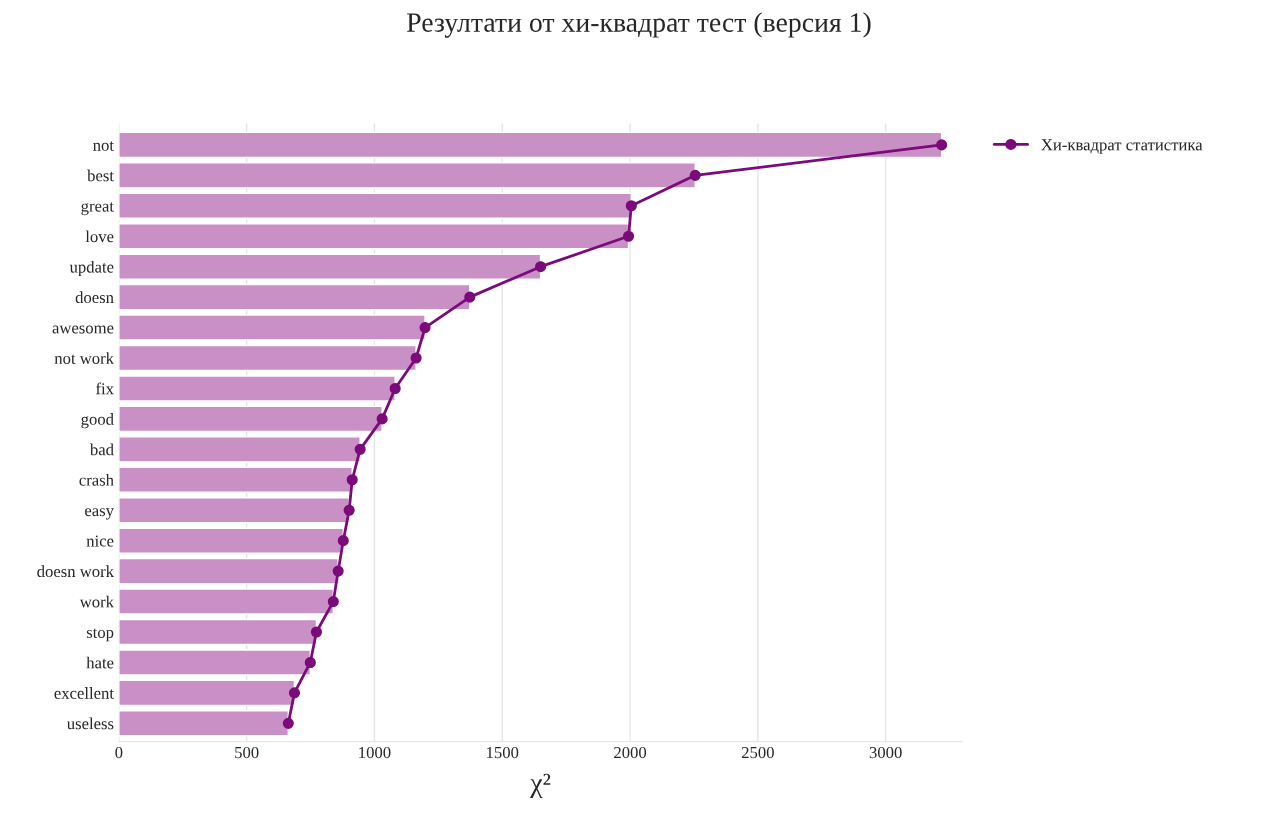  Describe the element at coordinates (91, 268) in the screenshot. I see `y-tick-label: update` at that location.